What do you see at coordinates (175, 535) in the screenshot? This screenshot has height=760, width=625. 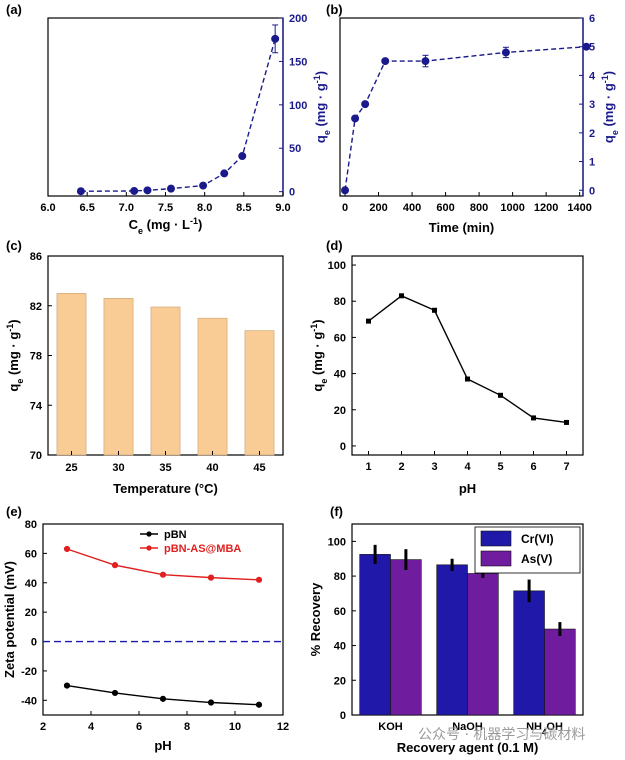 I see `legend-label-e: pBN` at bounding box center [175, 535].